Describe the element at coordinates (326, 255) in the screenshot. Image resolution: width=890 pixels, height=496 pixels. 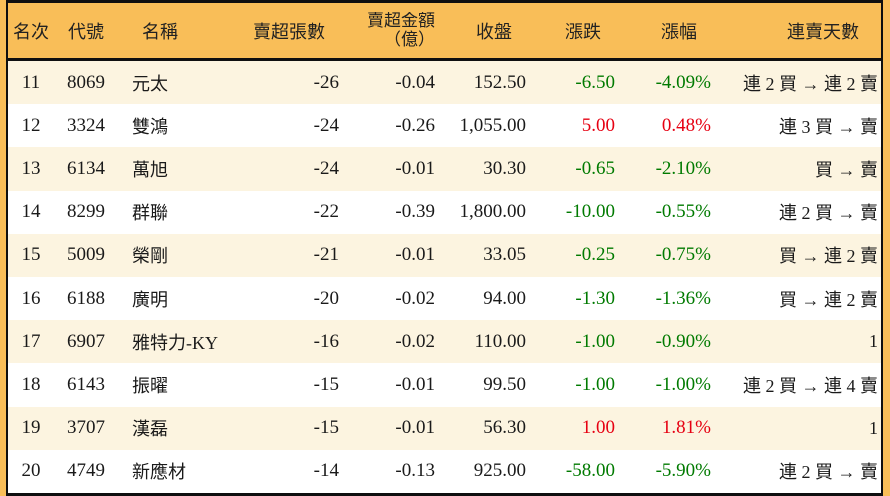
I see `sell-volume-cell: -21` at that location.